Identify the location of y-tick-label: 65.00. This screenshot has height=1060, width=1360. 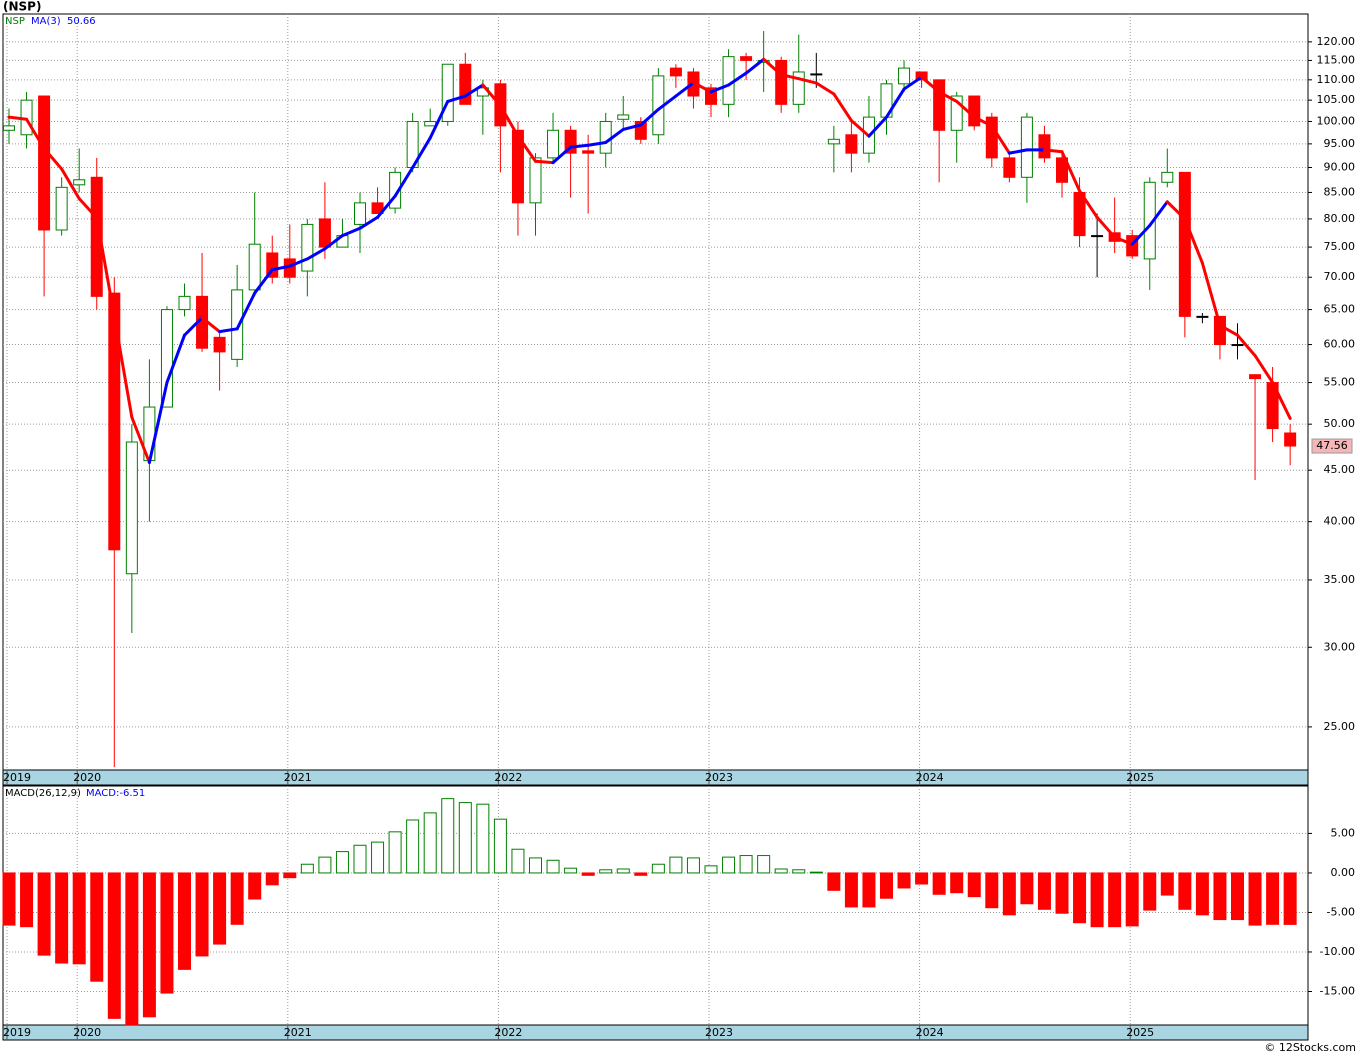
(1340, 309).